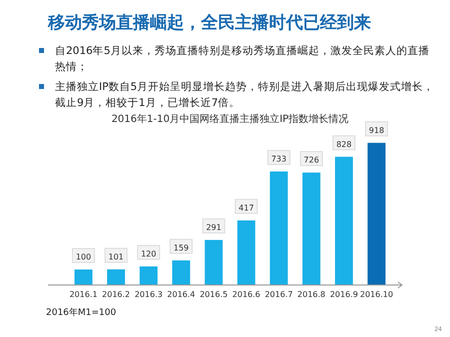  I want to click on text: 自2016年5月以来，秀场直播特别是移动秀场直播崛起，激发全民素人的直播热情；, so click(242, 58).